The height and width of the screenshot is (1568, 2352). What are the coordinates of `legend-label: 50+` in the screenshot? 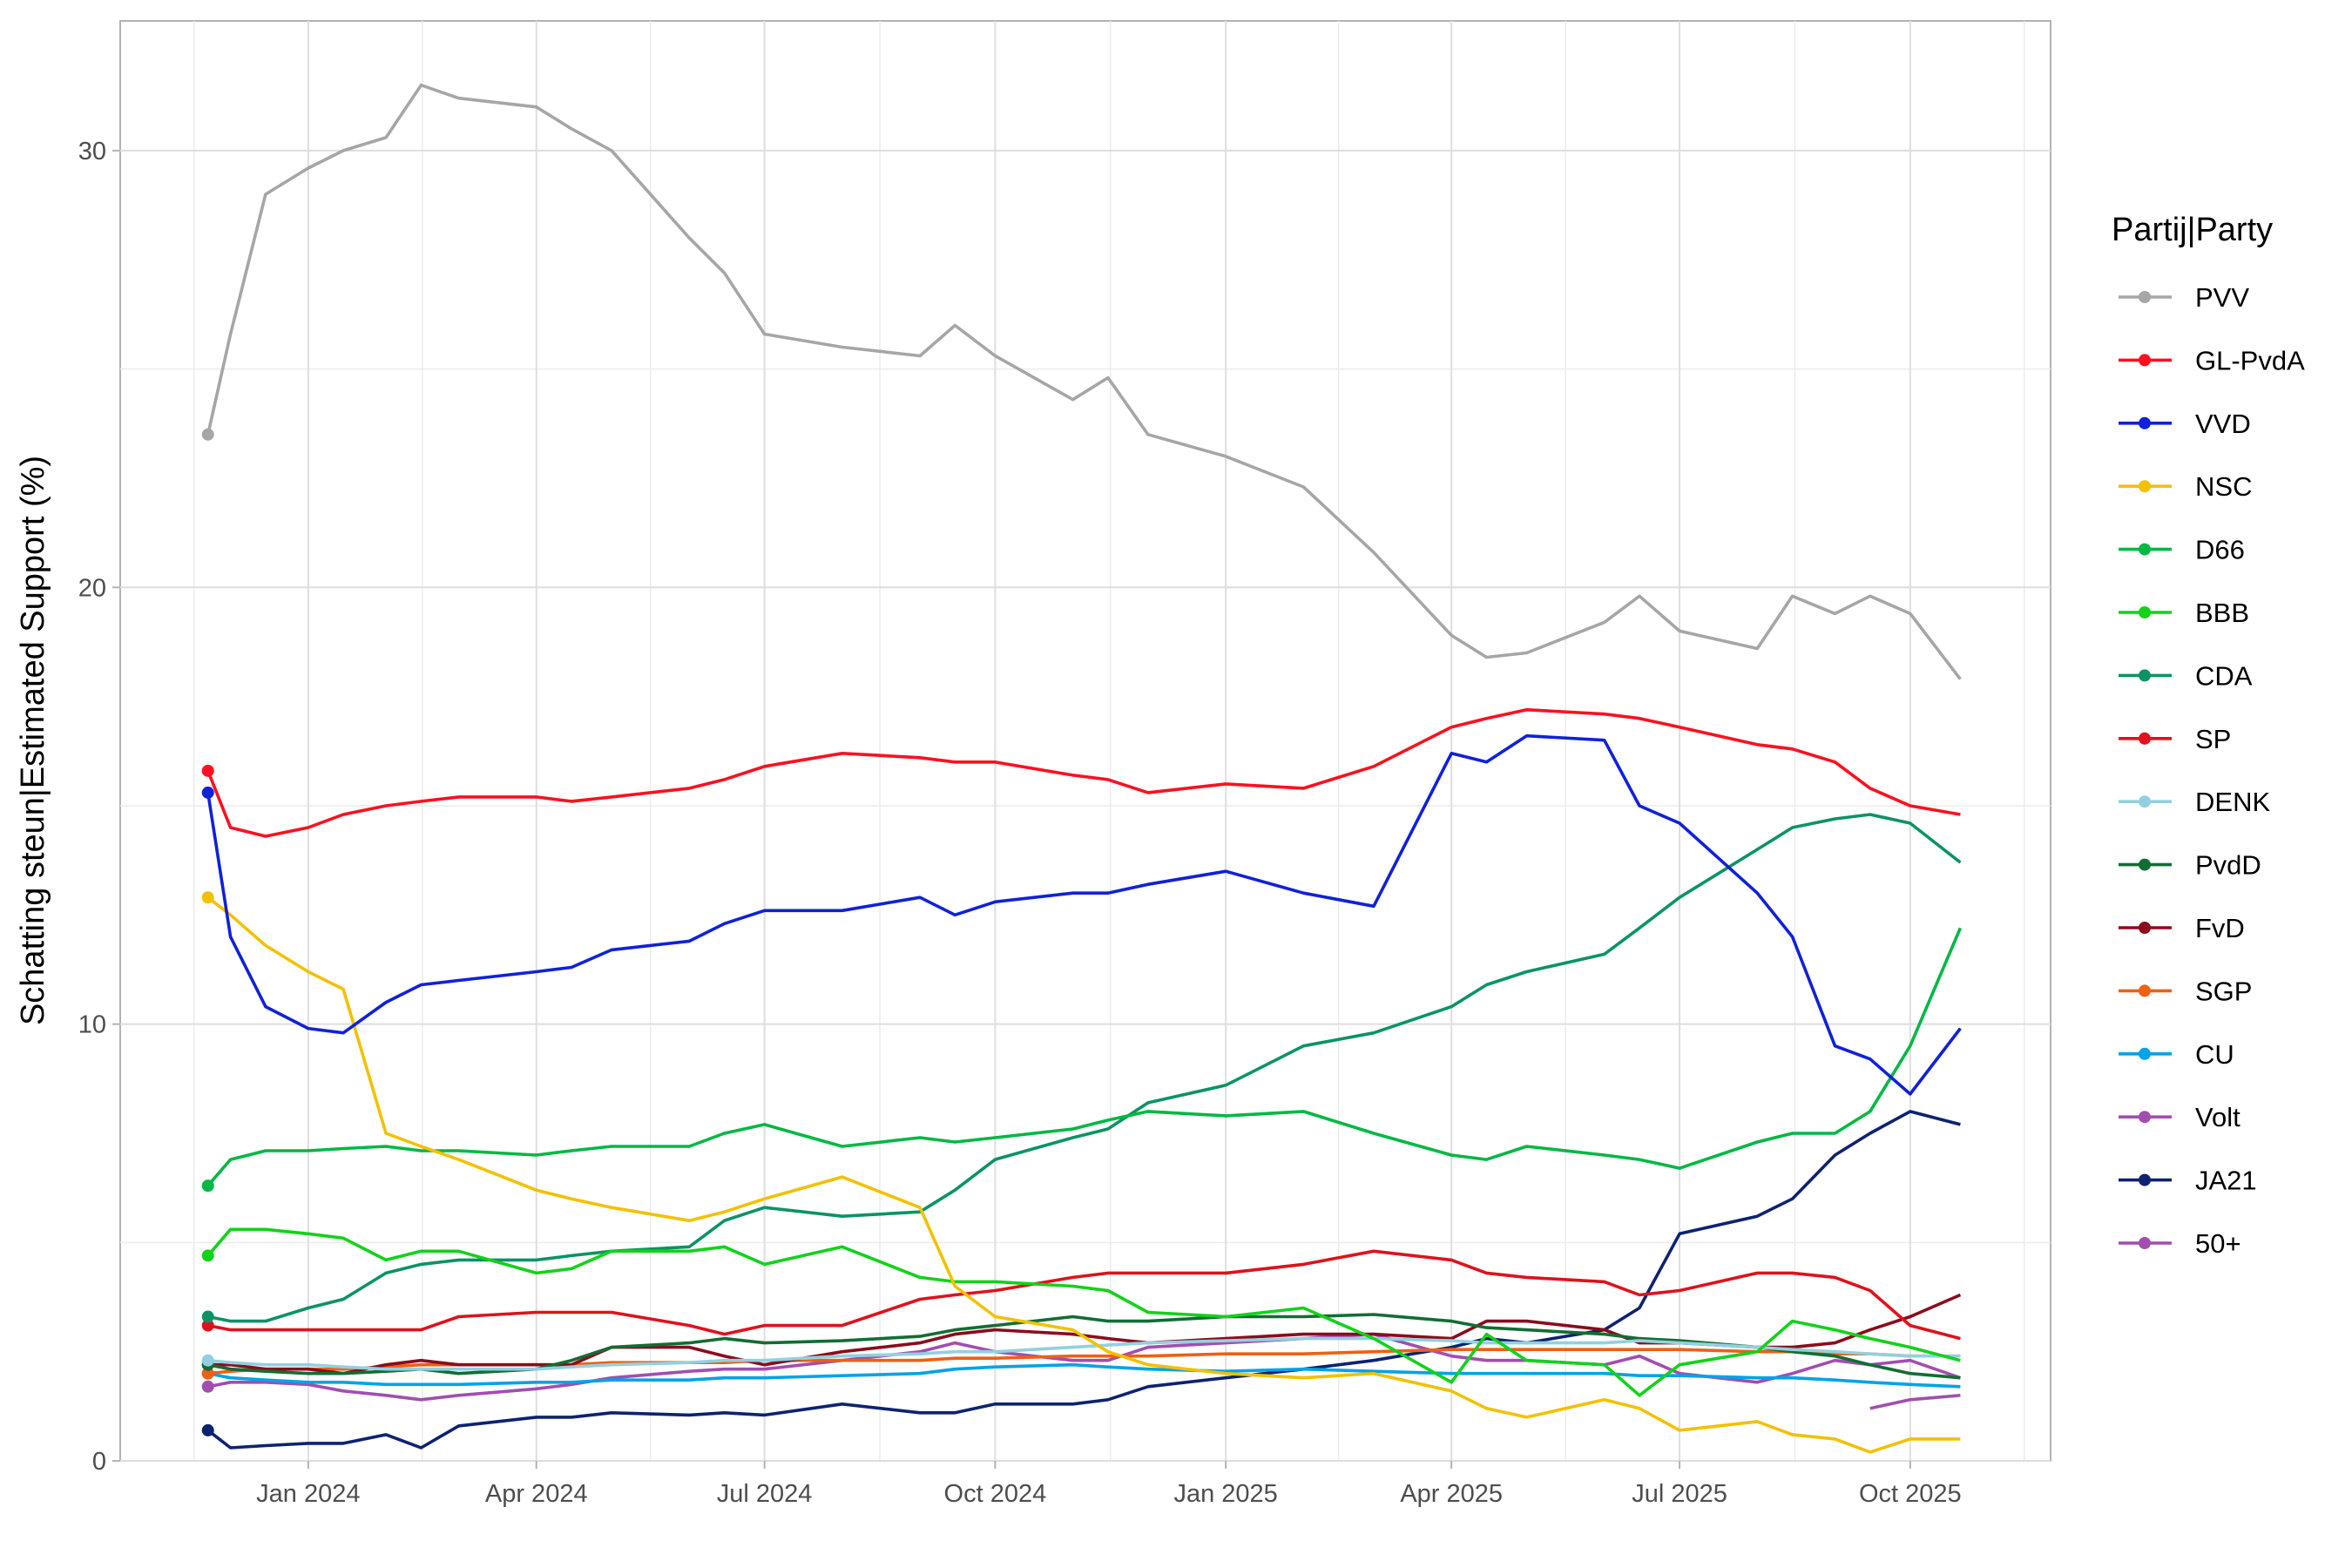 It's located at (2218, 1243).